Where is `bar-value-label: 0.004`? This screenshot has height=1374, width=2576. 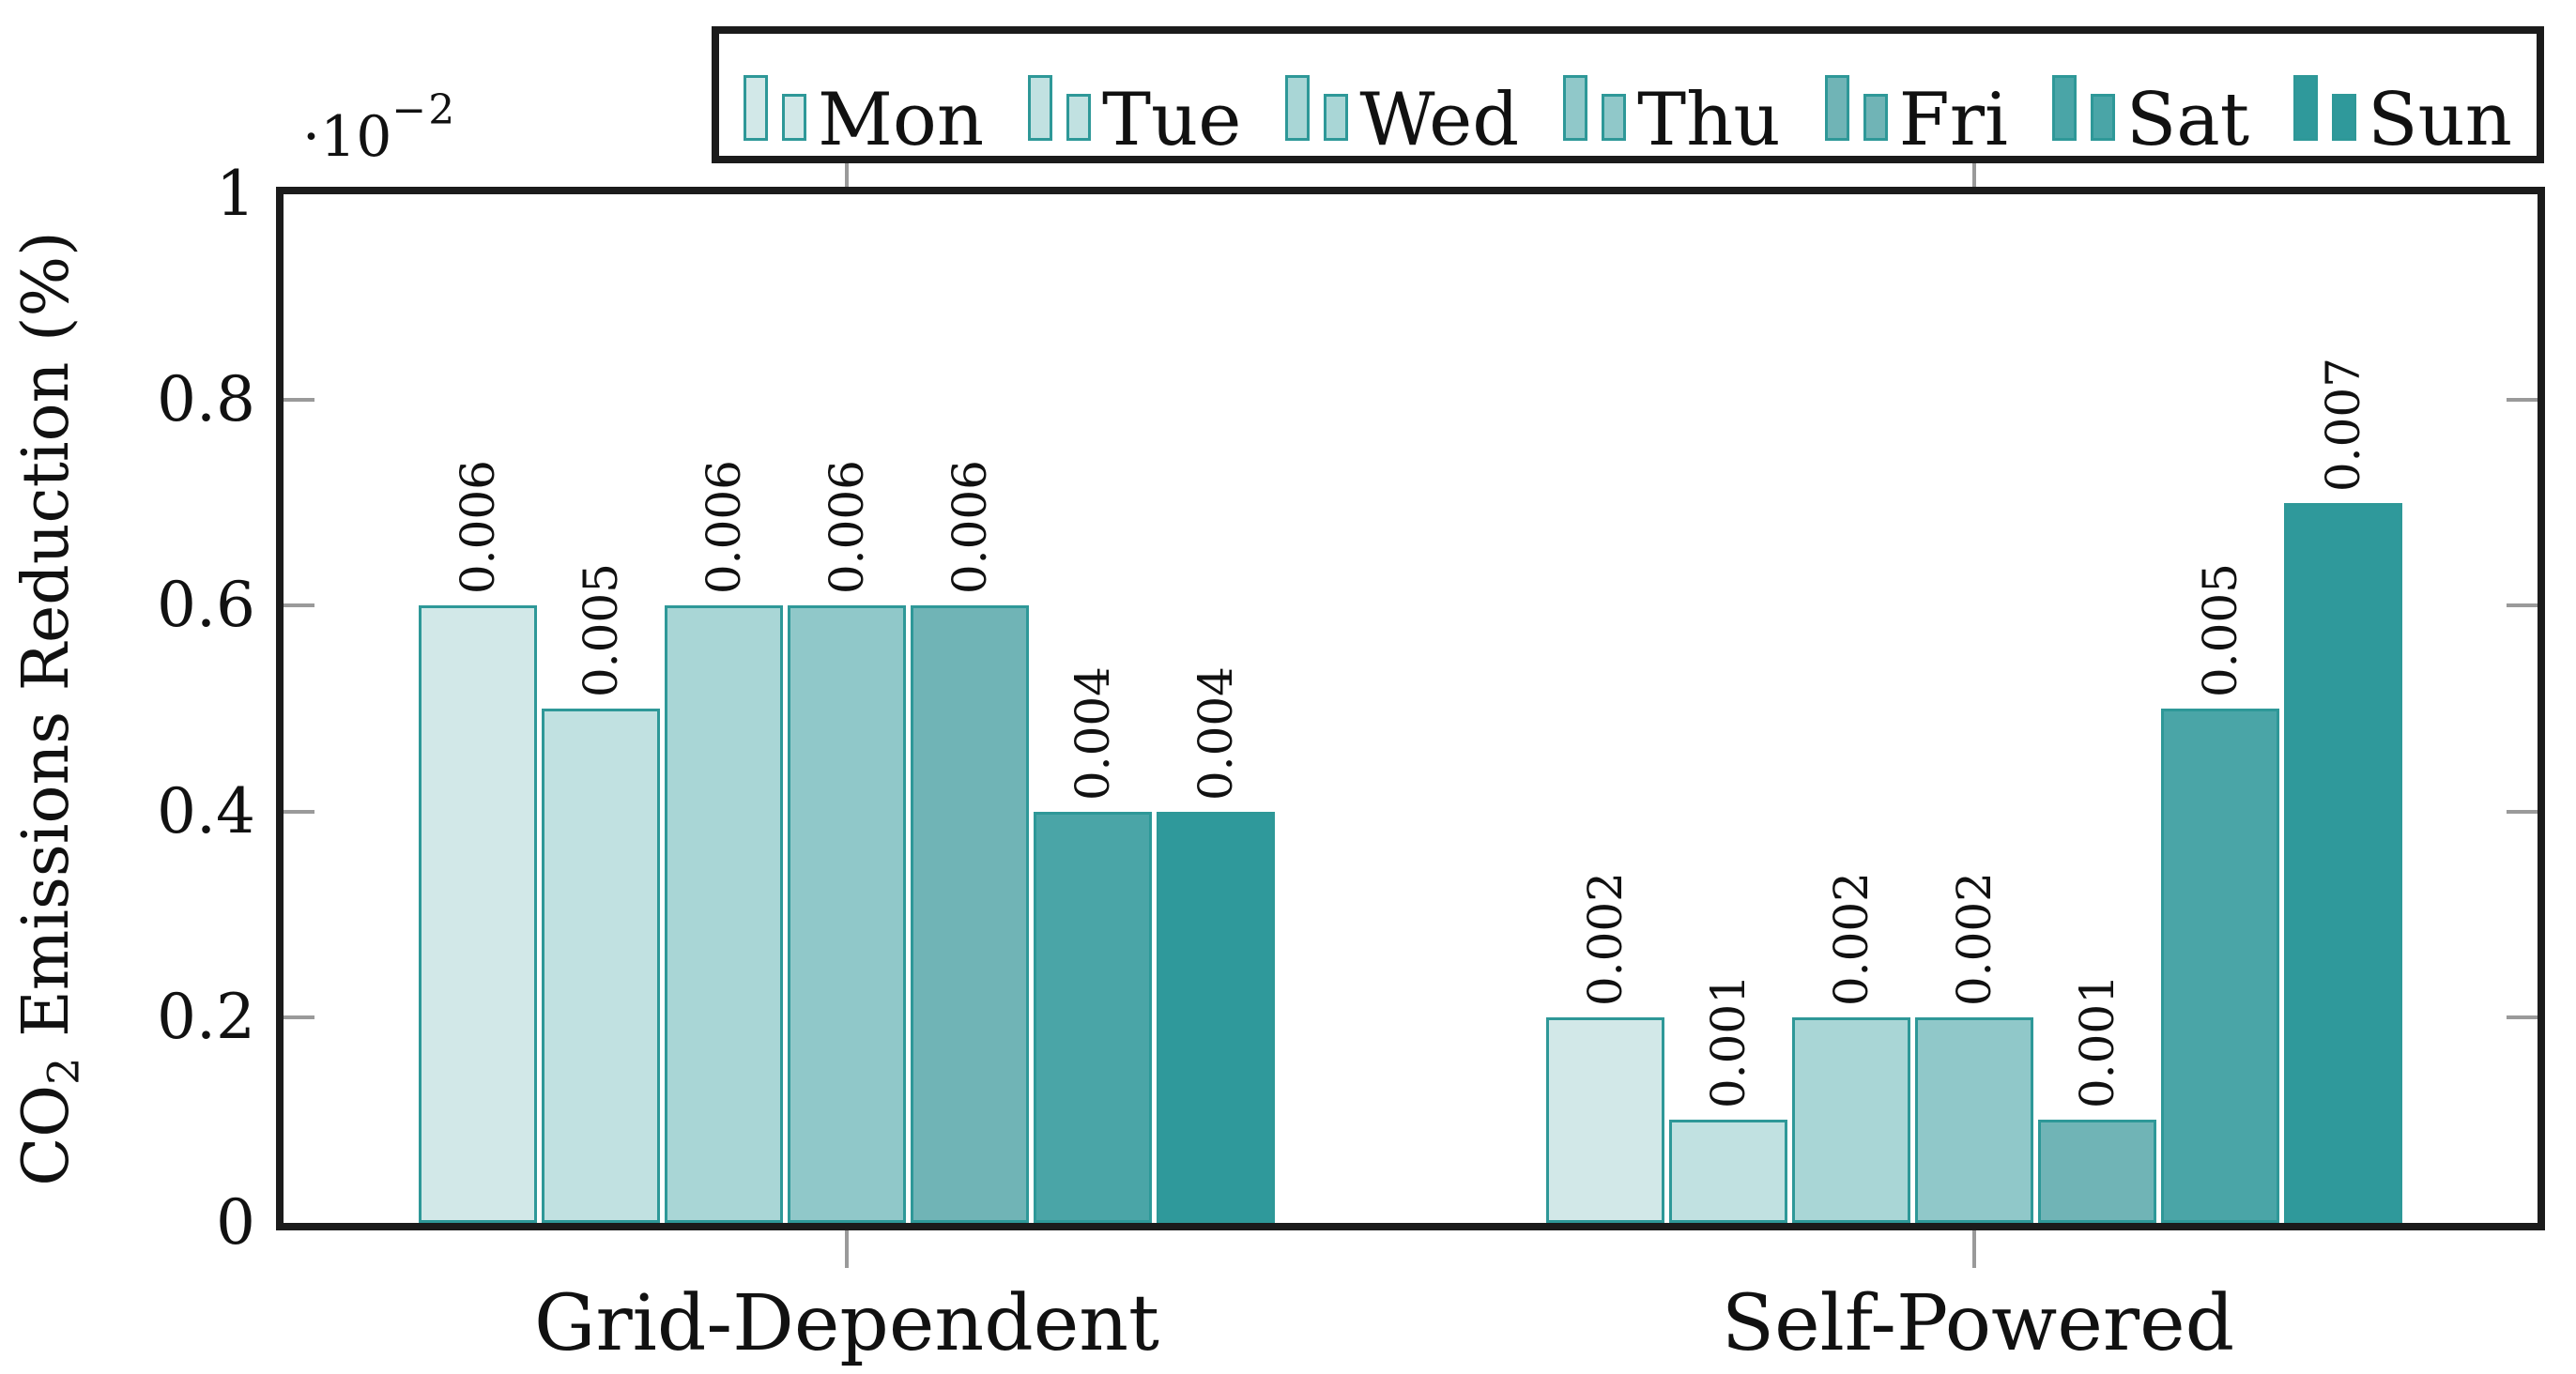 bar-value-label: 0.004 is located at coordinates (1216, 733).